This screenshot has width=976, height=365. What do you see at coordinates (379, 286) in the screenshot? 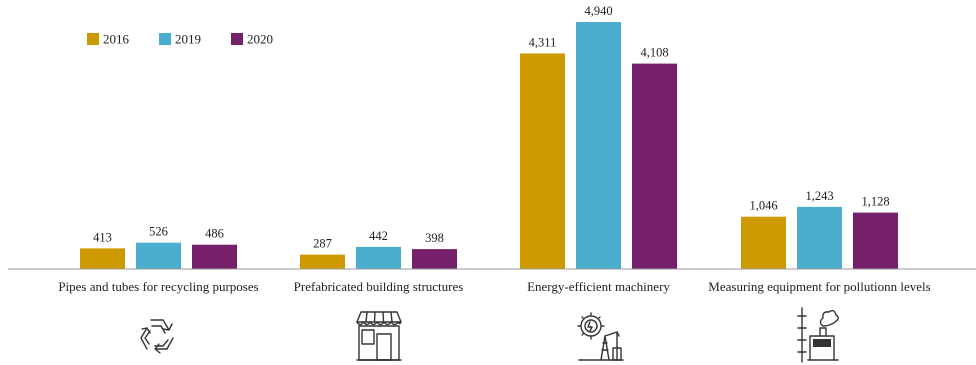
I see `category-label: Prefabricated building structures` at bounding box center [379, 286].